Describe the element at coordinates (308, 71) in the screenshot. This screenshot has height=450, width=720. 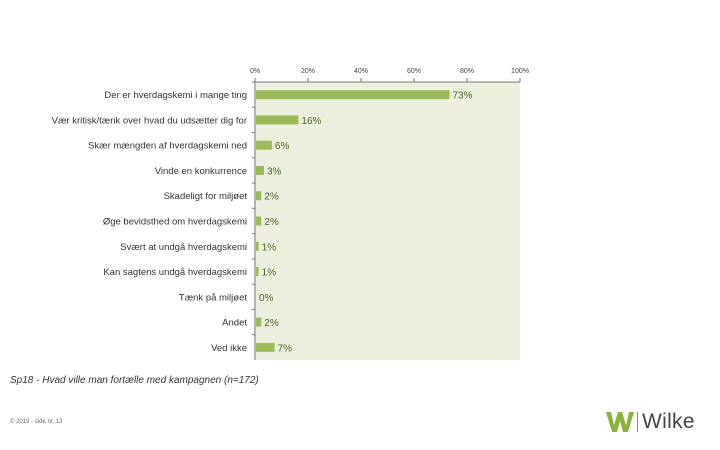
I see `x-tick-label: 20%` at that location.